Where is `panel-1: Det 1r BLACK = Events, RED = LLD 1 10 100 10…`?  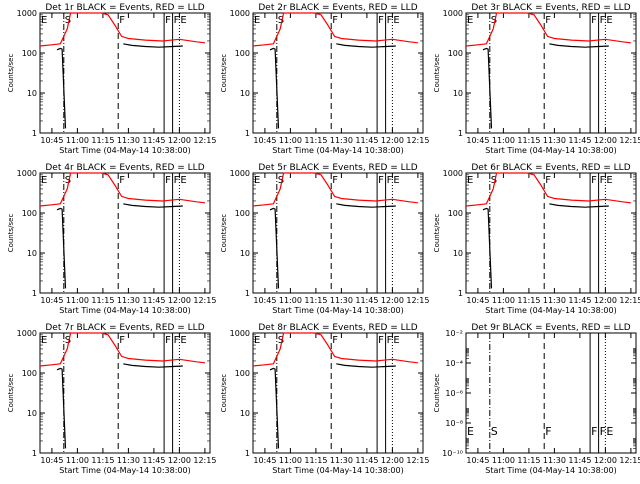 panel-1: Det 1r BLACK = Events, RED = LLD 1 10 100 10… is located at coordinates (111, 79).